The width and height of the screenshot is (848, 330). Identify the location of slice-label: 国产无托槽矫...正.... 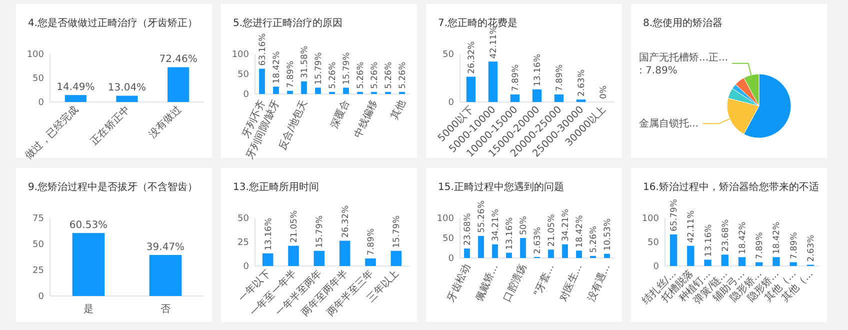
(683, 57).